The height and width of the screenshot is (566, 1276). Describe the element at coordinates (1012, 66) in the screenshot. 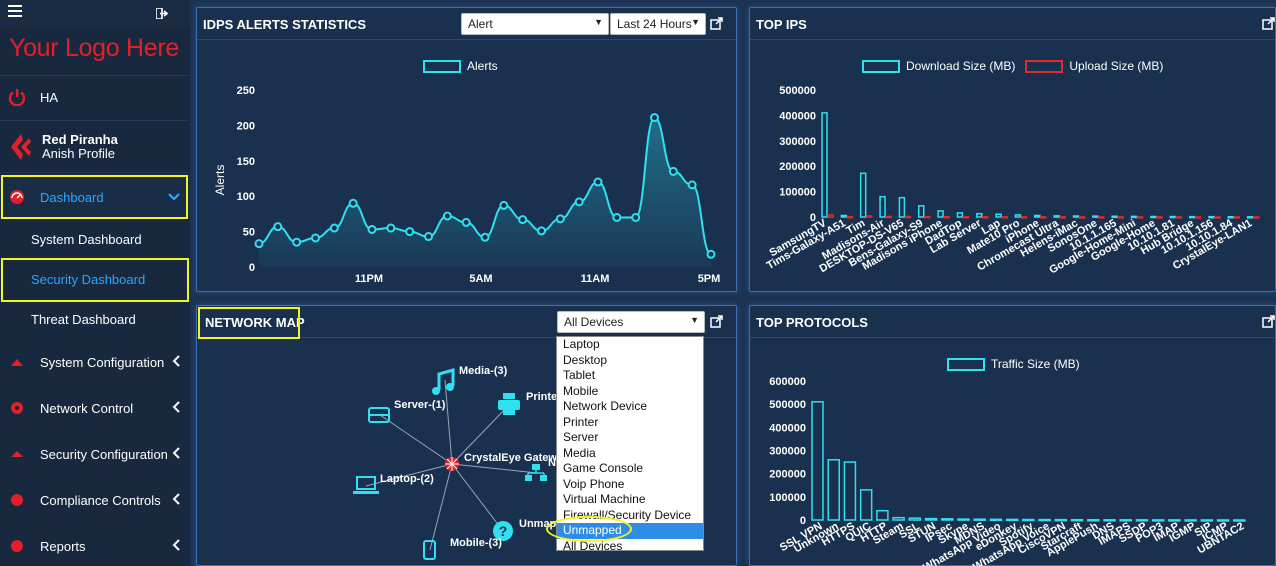

I see `chart-legend: Download Size (MB) Upload Size (MB)` at that location.